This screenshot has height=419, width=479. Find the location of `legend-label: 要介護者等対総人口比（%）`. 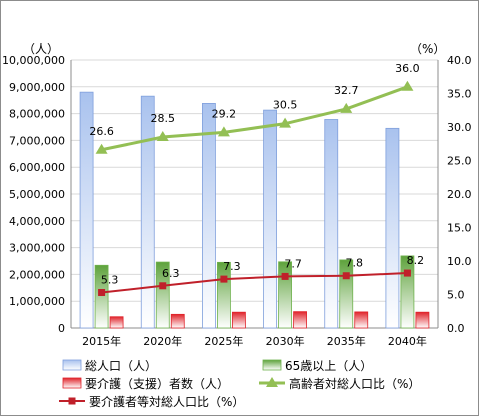

legend-label: 要介護者等対総人口比（%） is located at coordinates (166, 401).